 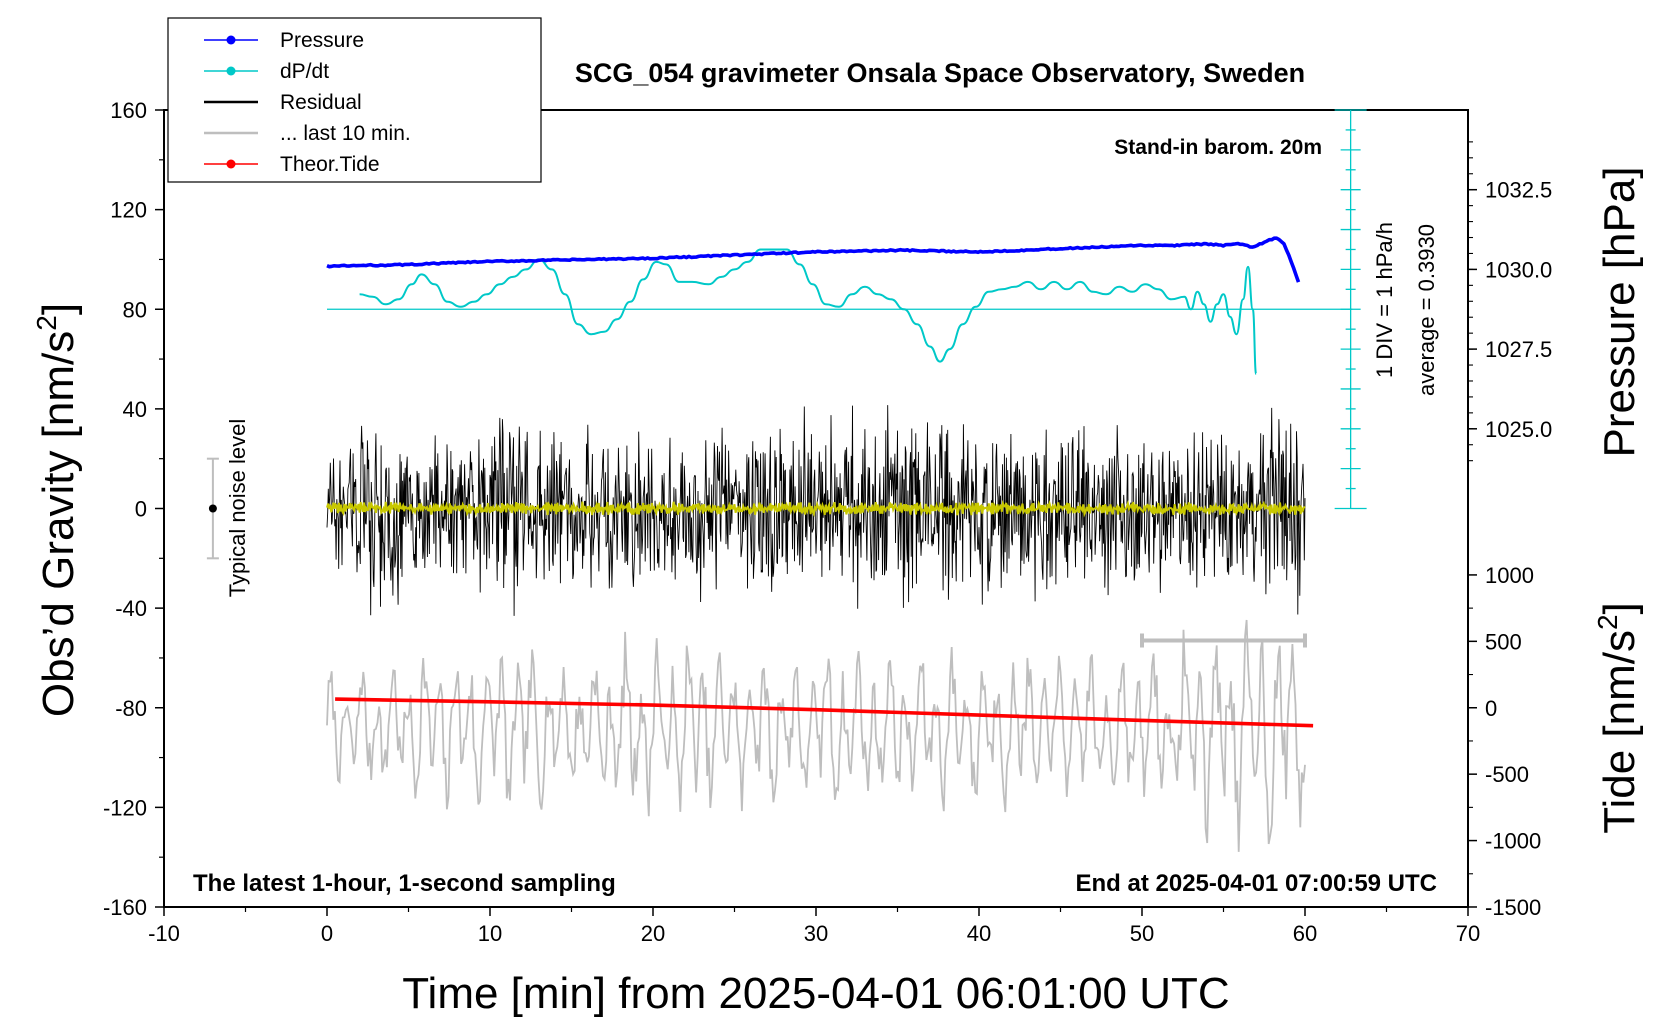 I want to click on x-tick-label: 20, so click(x=653, y=933).